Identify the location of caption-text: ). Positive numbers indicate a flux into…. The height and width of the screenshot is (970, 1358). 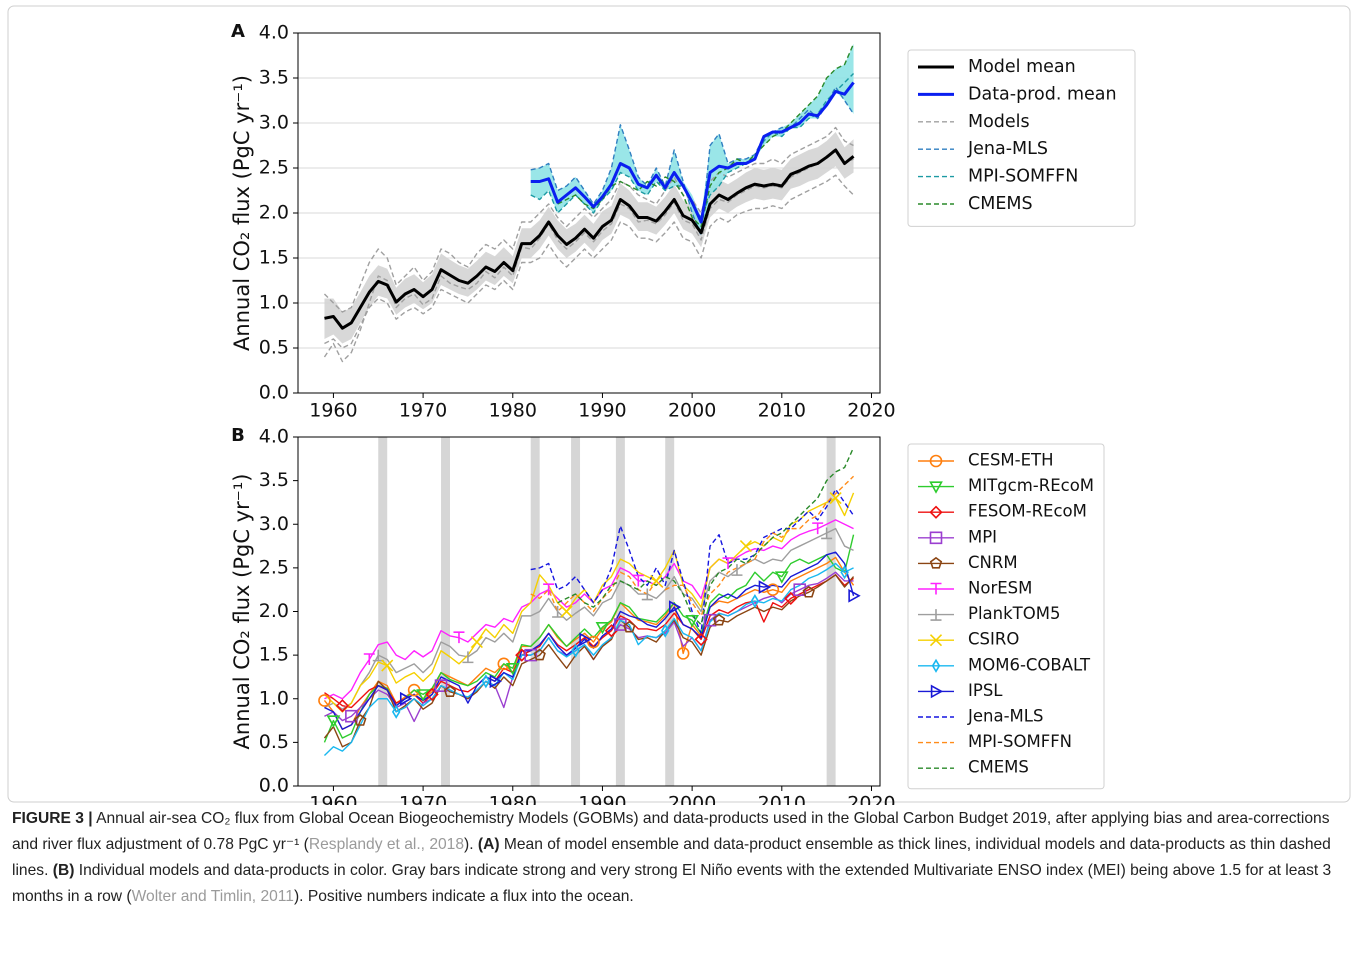
(463, 896).